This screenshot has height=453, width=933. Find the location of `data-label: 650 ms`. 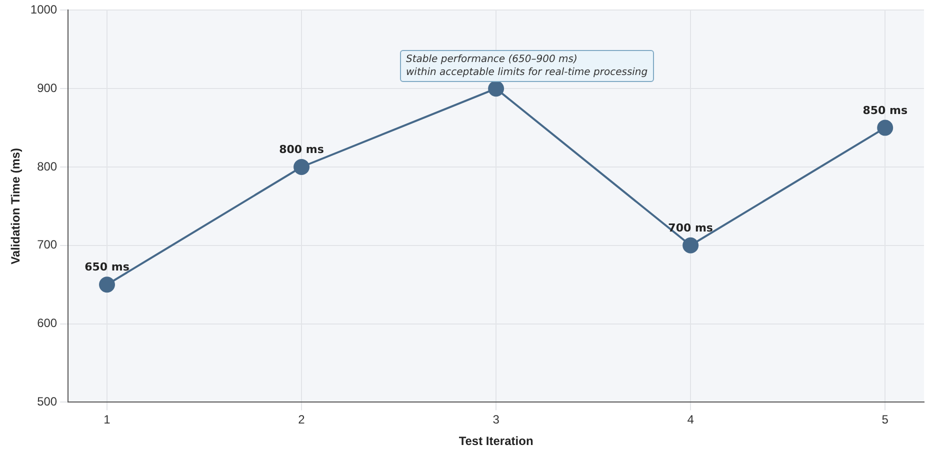

data-label: 650 ms is located at coordinates (107, 267).